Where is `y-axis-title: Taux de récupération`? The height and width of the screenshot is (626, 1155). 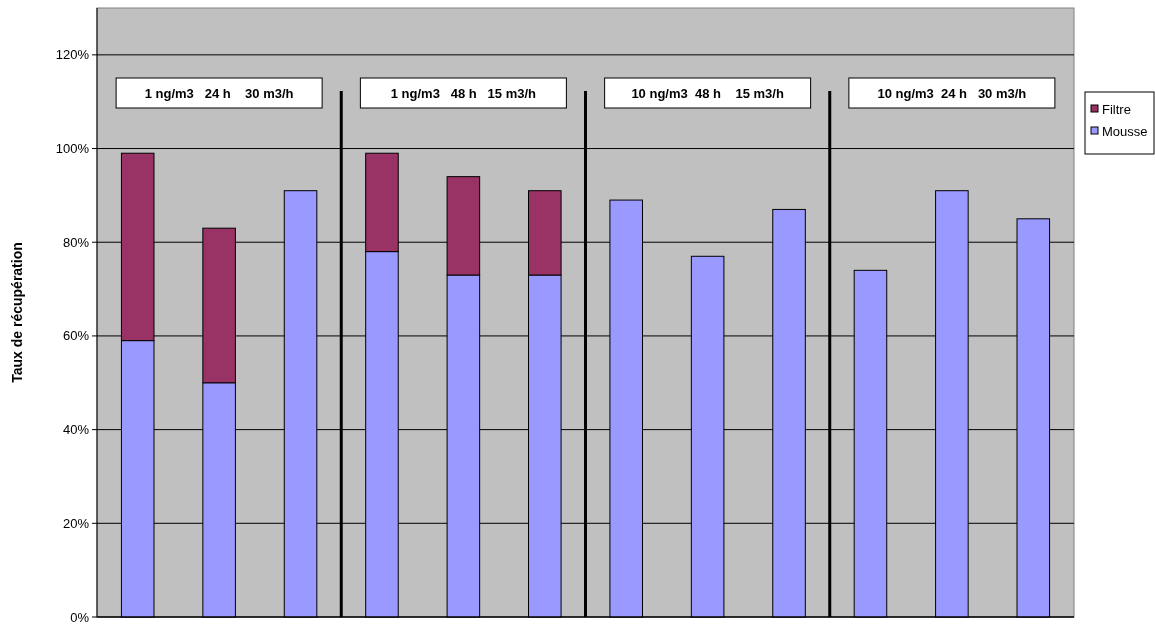 y-axis-title: Taux de récupération is located at coordinates (17, 312).